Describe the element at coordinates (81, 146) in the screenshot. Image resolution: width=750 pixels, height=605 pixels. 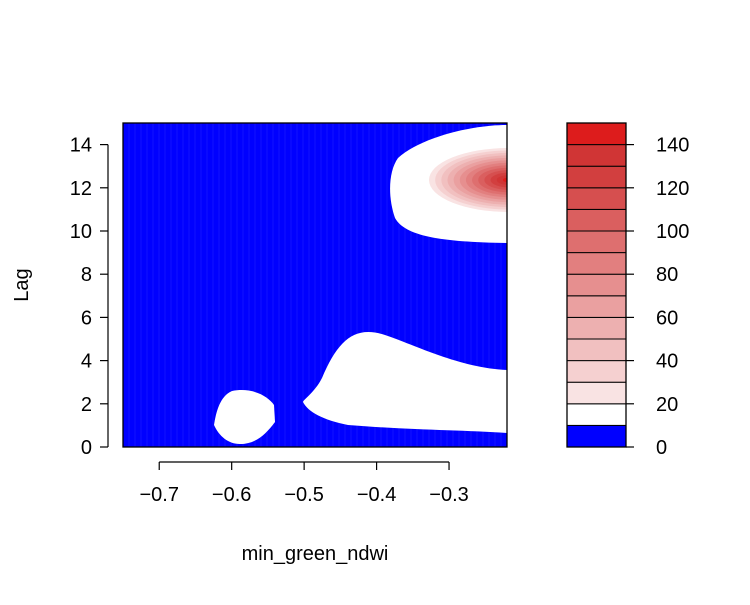
I see `y-tick-label: 14` at that location.